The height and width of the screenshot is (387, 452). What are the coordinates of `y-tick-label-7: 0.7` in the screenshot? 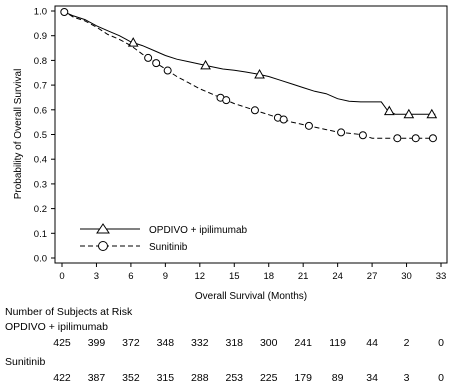 It's located at (40, 86).